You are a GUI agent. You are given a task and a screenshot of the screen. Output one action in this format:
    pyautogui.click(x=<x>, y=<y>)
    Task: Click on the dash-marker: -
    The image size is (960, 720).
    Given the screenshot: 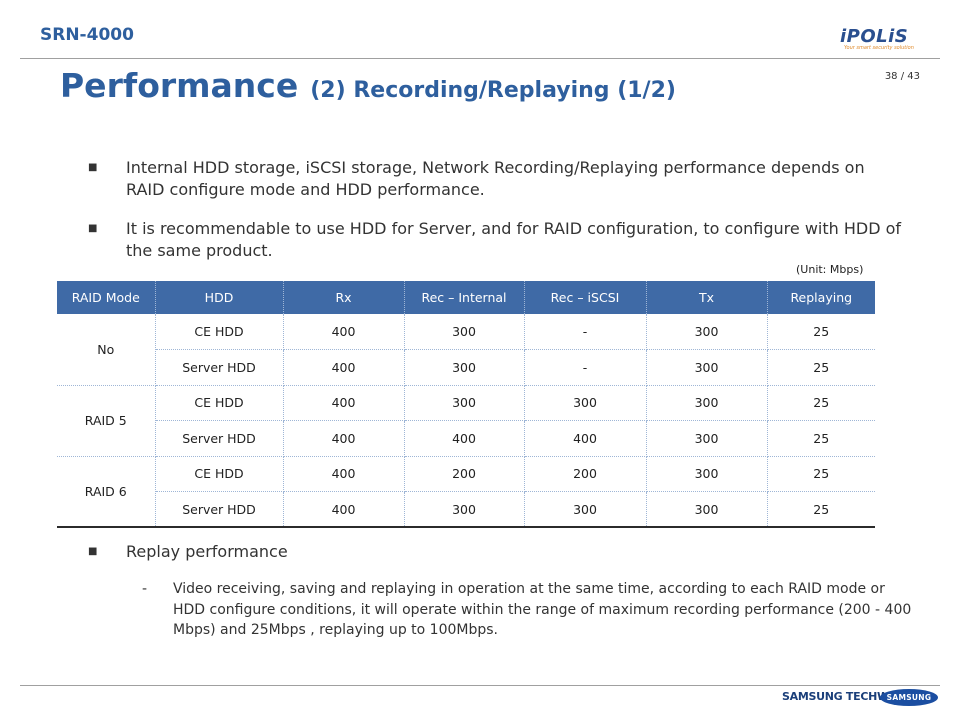 What is the action you would take?
    pyautogui.click(x=145, y=589)
    